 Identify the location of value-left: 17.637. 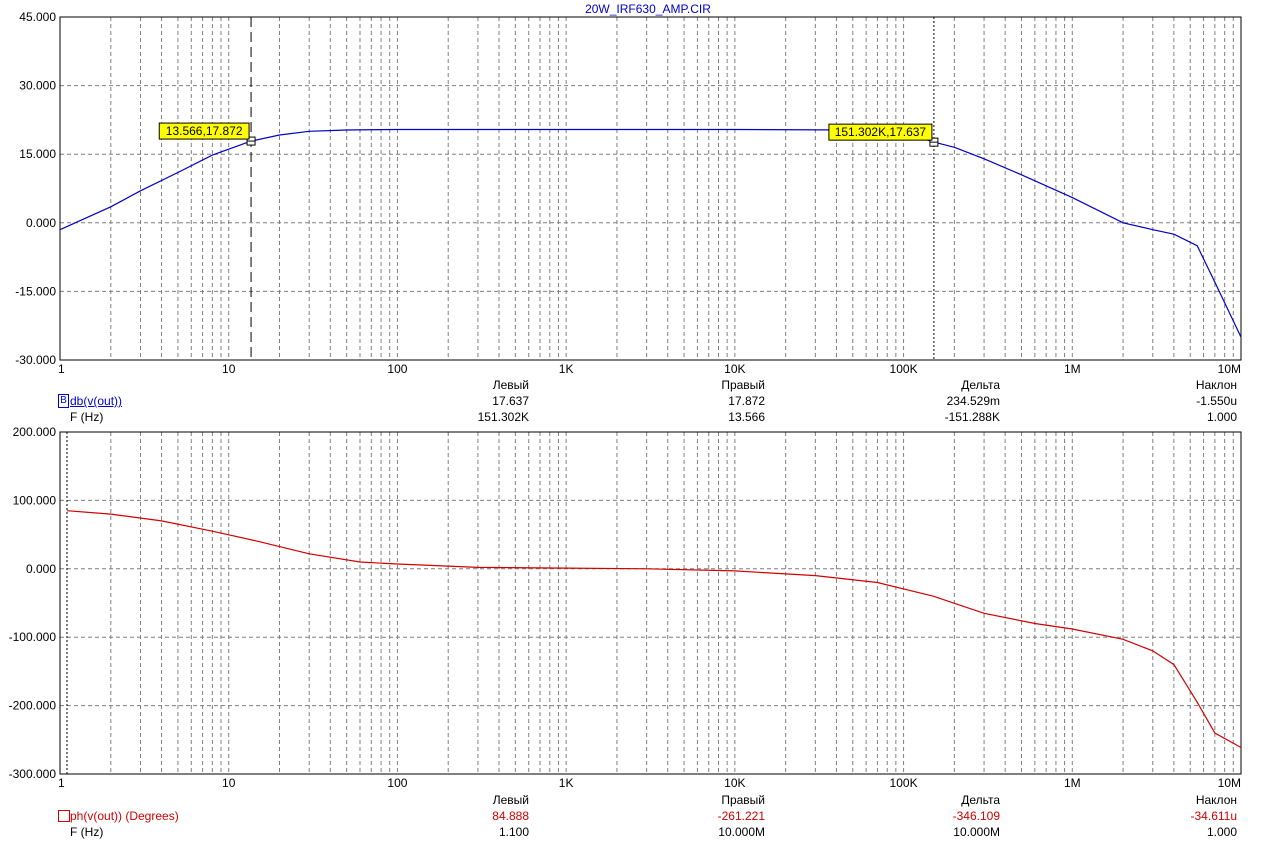
(510, 401).